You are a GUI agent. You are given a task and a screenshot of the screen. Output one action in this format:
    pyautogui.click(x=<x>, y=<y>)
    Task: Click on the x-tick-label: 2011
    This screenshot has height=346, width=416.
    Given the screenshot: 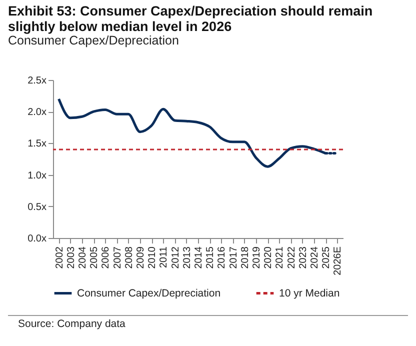 What is the action you would take?
    pyautogui.click(x=164, y=257)
    